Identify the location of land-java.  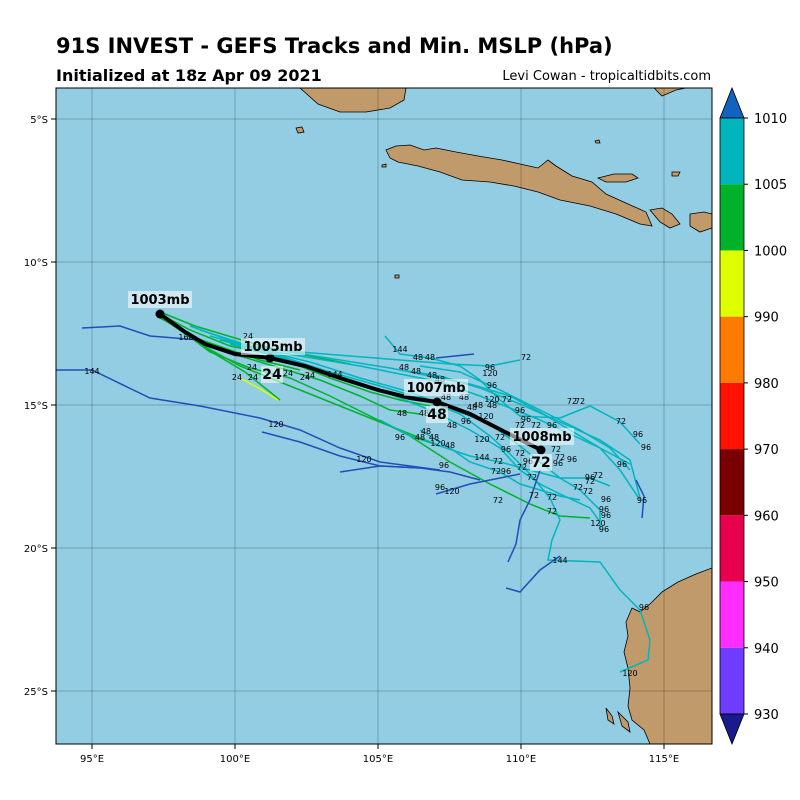
(519, 185).